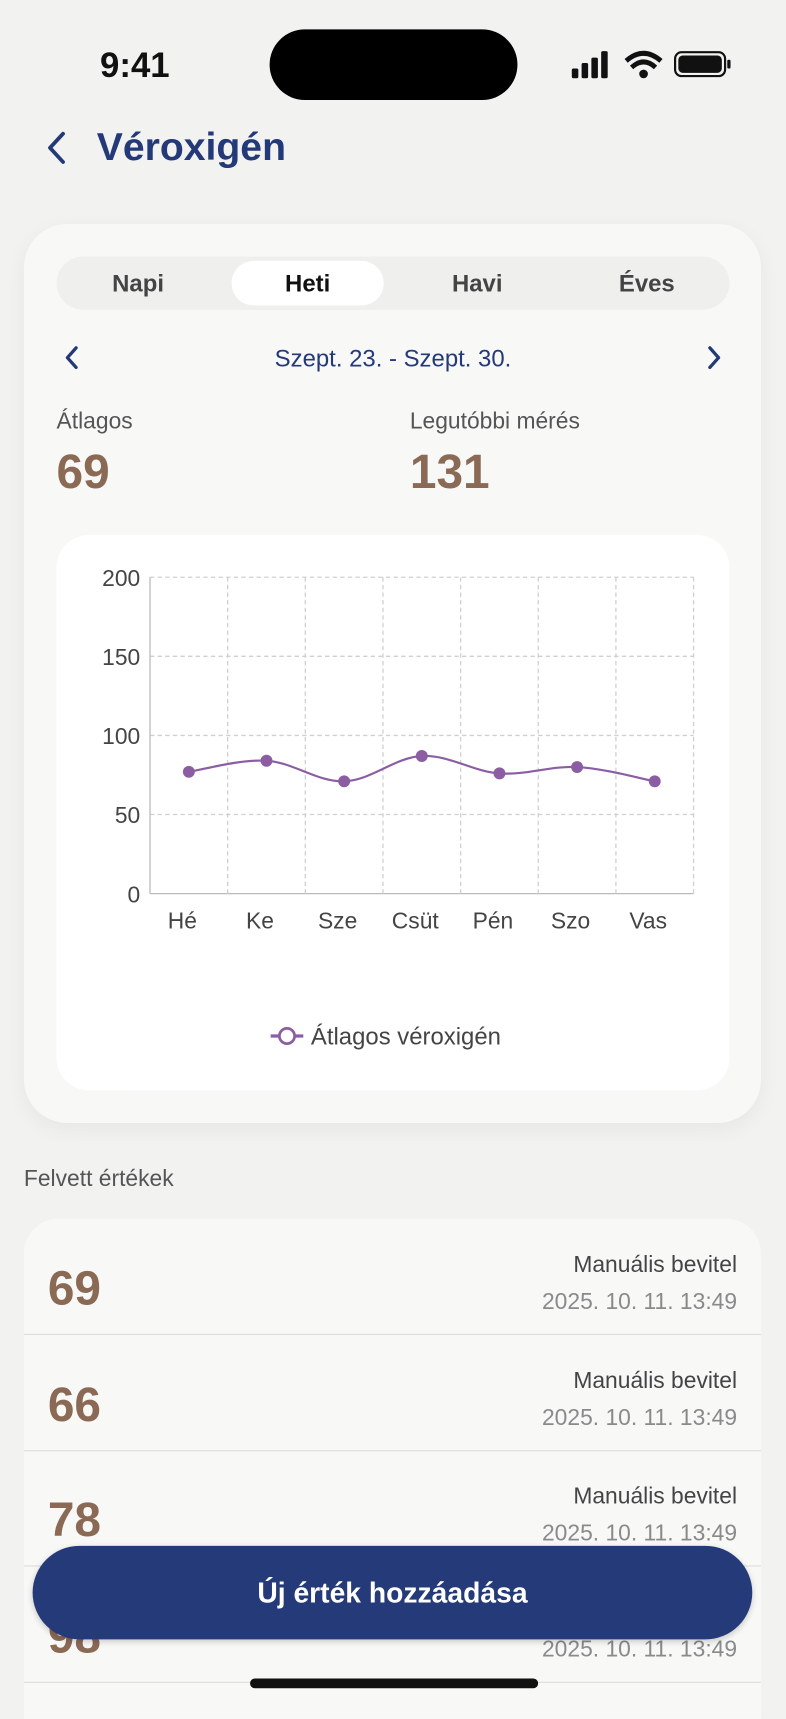 The width and height of the screenshot is (786, 1719). Describe the element at coordinates (135, 65) in the screenshot. I see `status-time: 9:41` at that location.